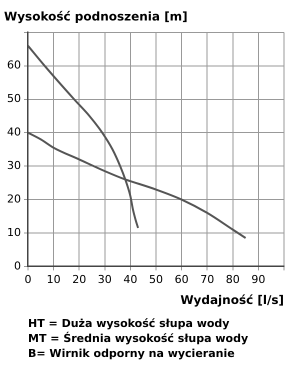 This screenshot has height=368, width=300. I want to click on y-tick-label: 60, so click(13, 65).